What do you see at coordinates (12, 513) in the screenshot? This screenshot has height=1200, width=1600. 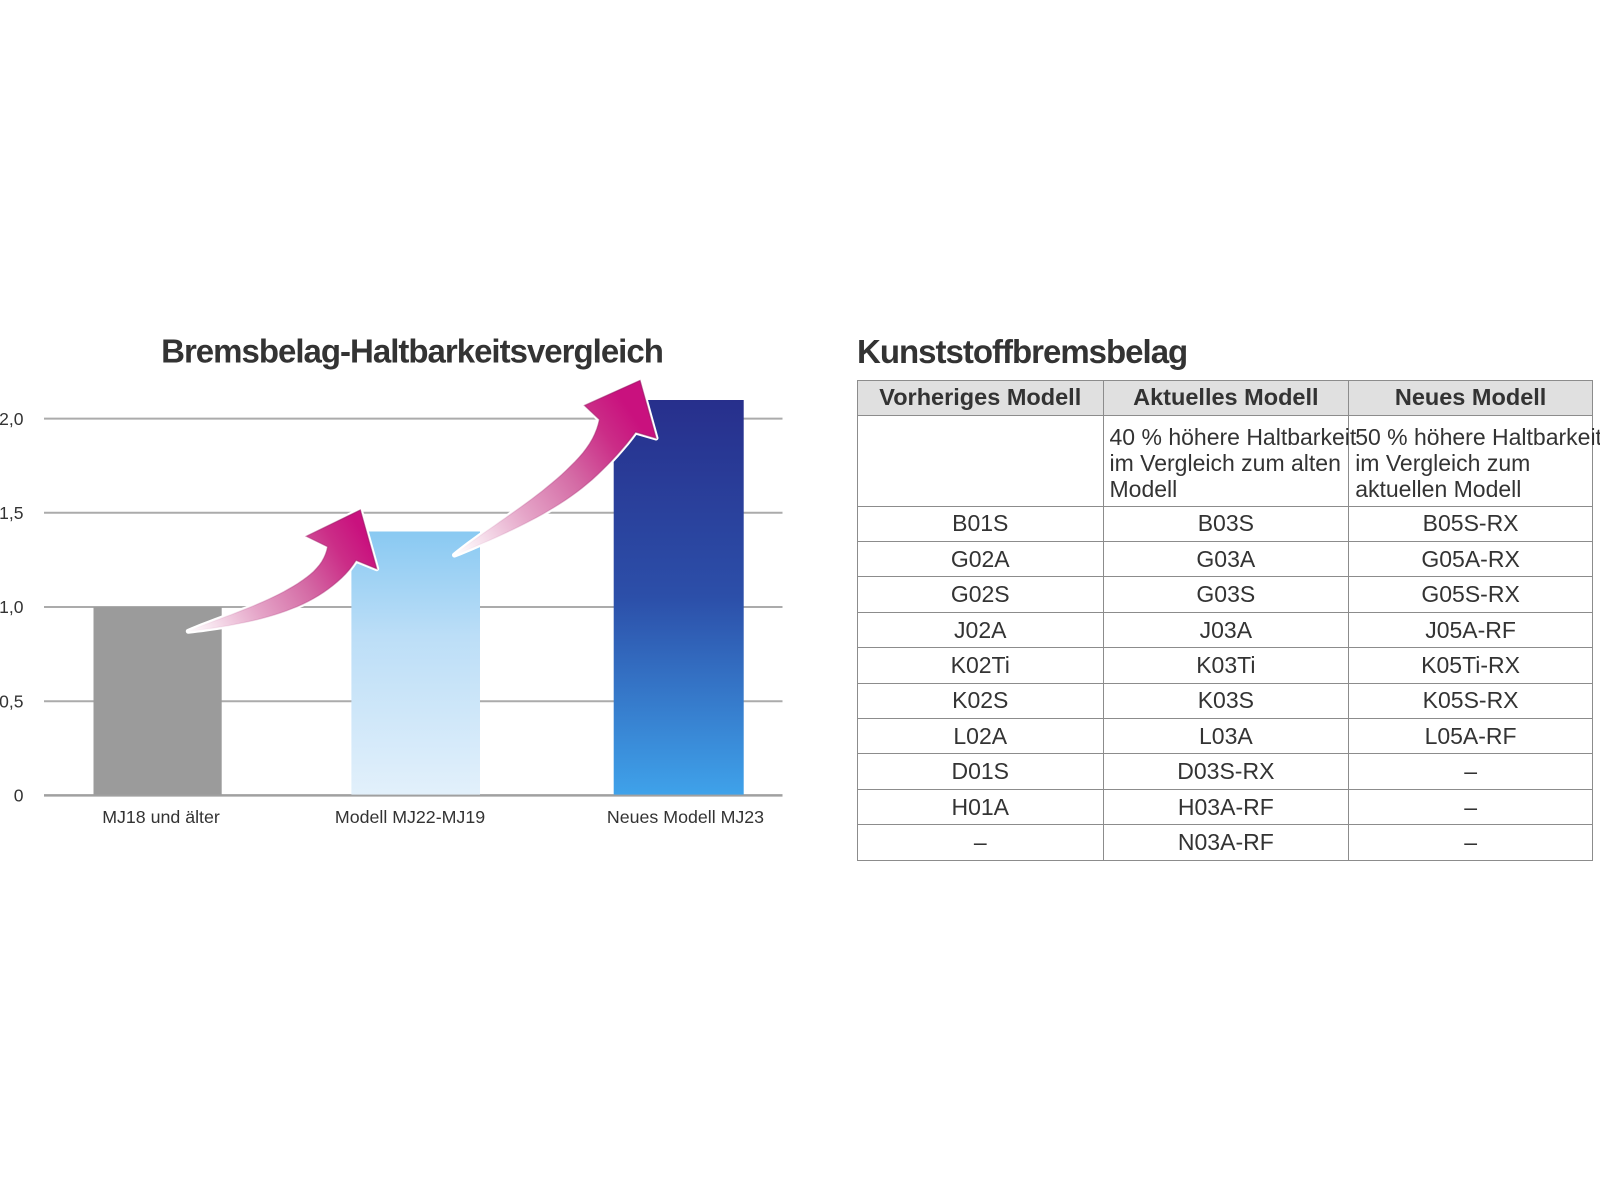 I see `svg-text: 1,5` at bounding box center [12, 513].